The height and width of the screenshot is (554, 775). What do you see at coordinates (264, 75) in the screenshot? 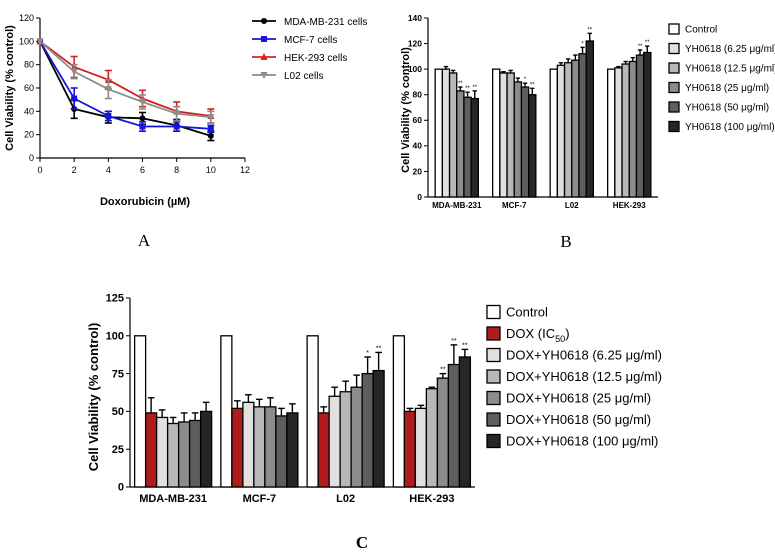
I see `panel-a-legend-marker` at bounding box center [264, 75].